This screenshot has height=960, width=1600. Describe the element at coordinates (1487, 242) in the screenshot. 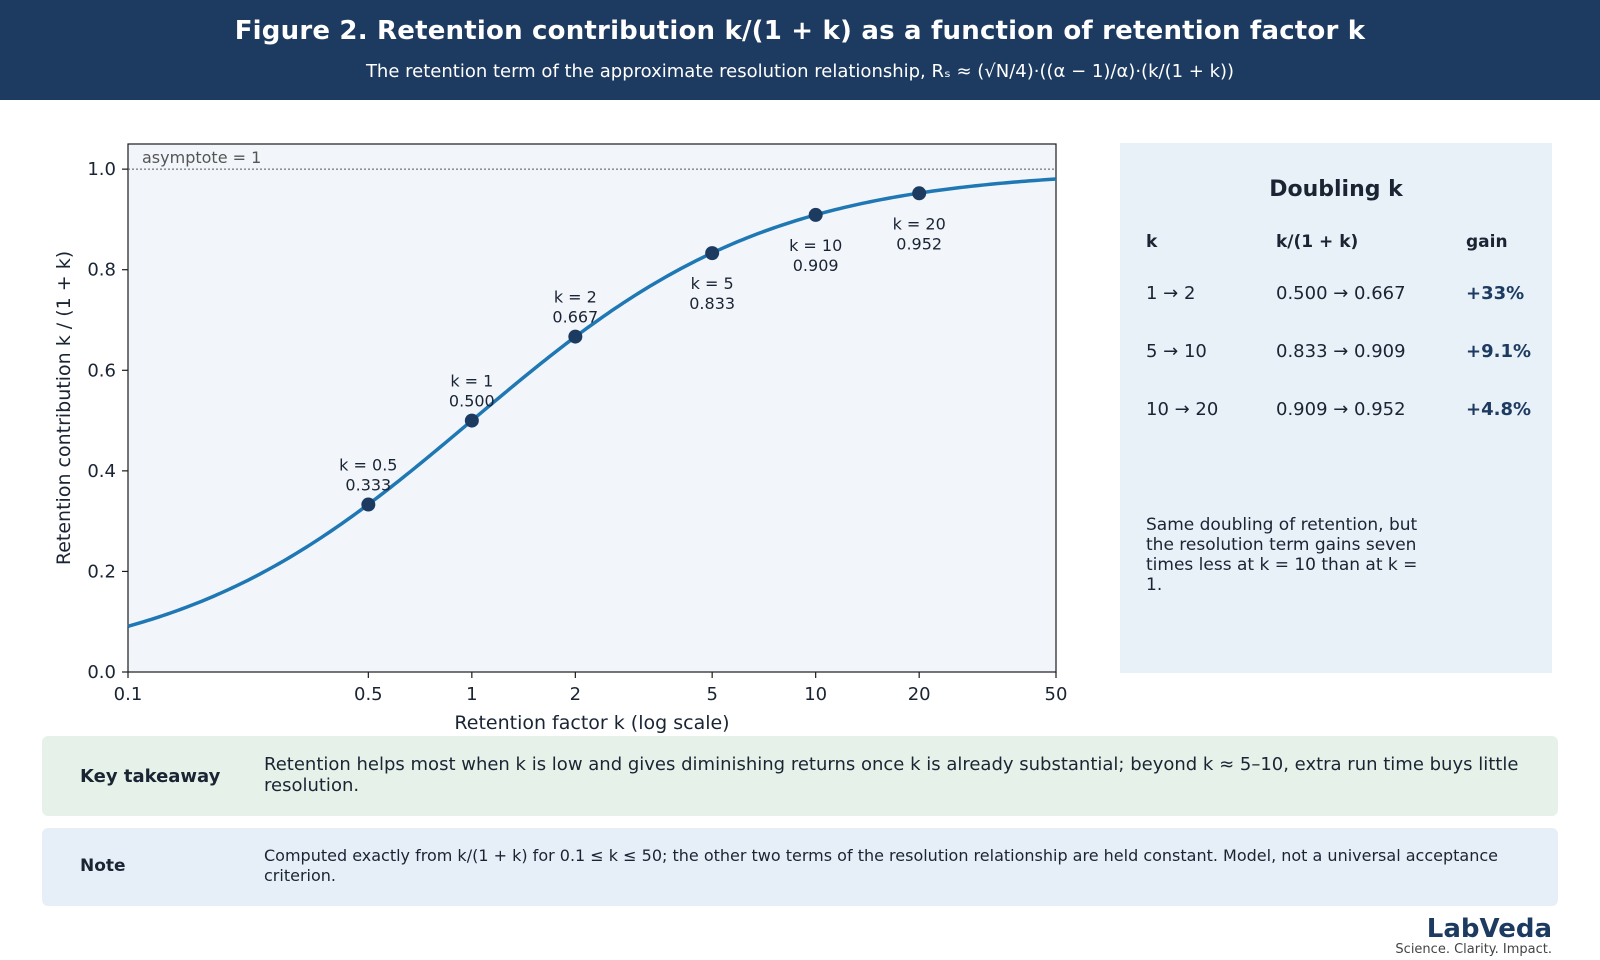

I see `panel-header-gain: gain` at that location.